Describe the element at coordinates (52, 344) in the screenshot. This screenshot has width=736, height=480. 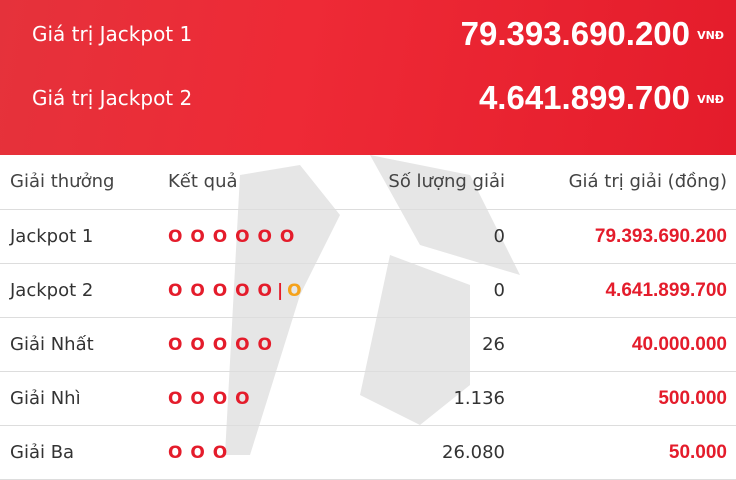
I see `prize-name: Giải Nhất` at that location.